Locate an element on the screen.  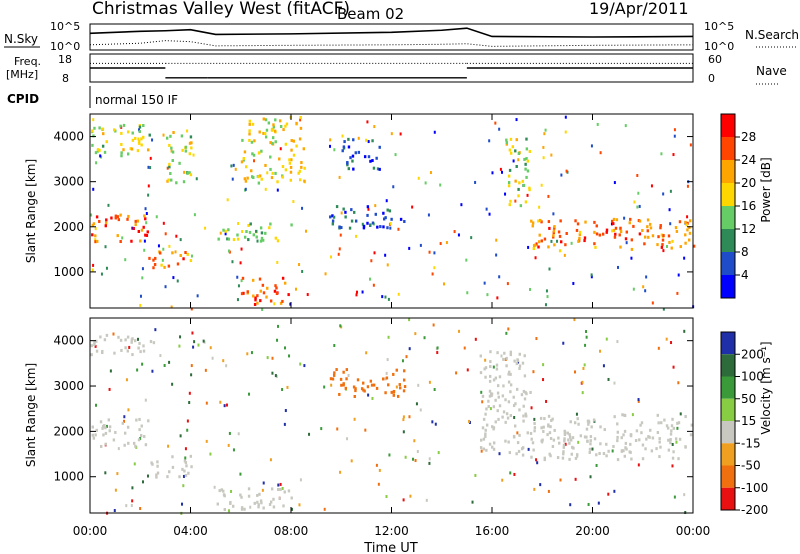
xtick-label: 00:00 is located at coordinates (693, 531).